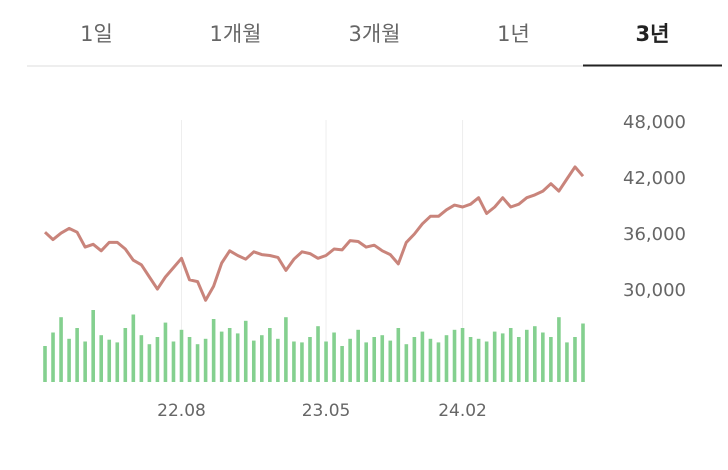  What do you see at coordinates (181, 411) in the screenshot?
I see `x-tick-label: 22.08` at bounding box center [181, 411].